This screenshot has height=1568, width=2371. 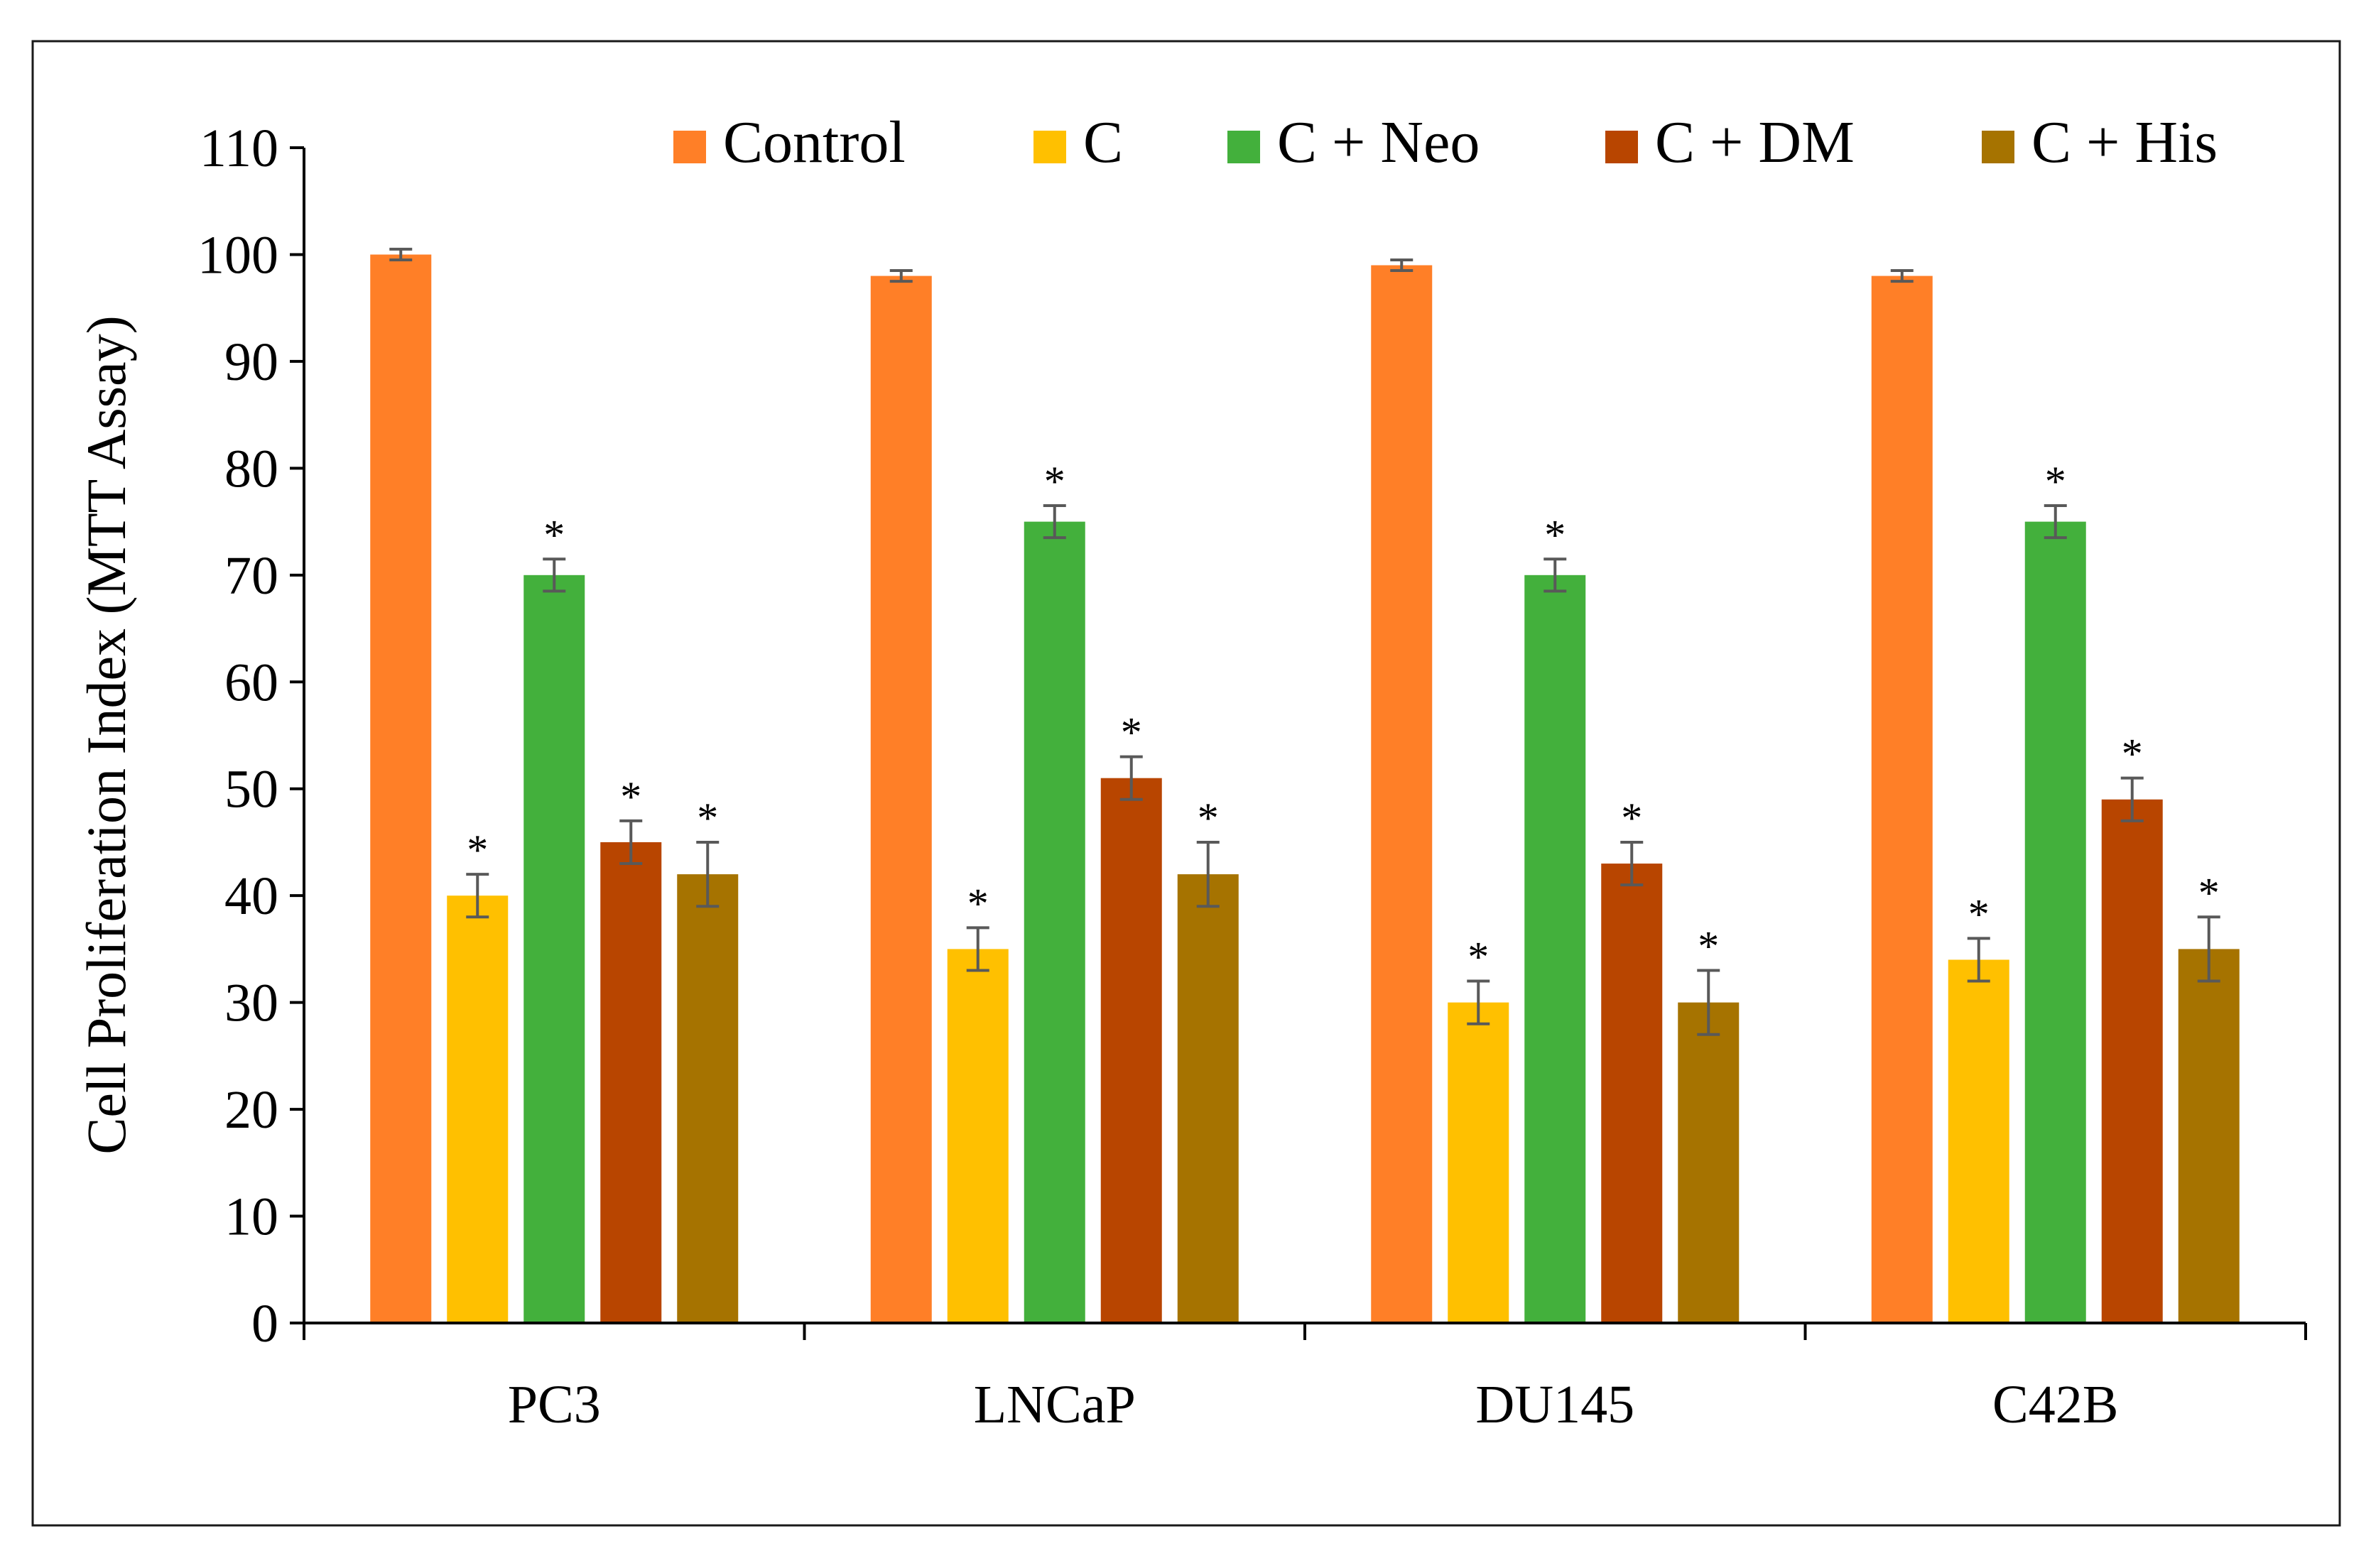 I want to click on legend-label: C + Neo, so click(x=1378, y=142).